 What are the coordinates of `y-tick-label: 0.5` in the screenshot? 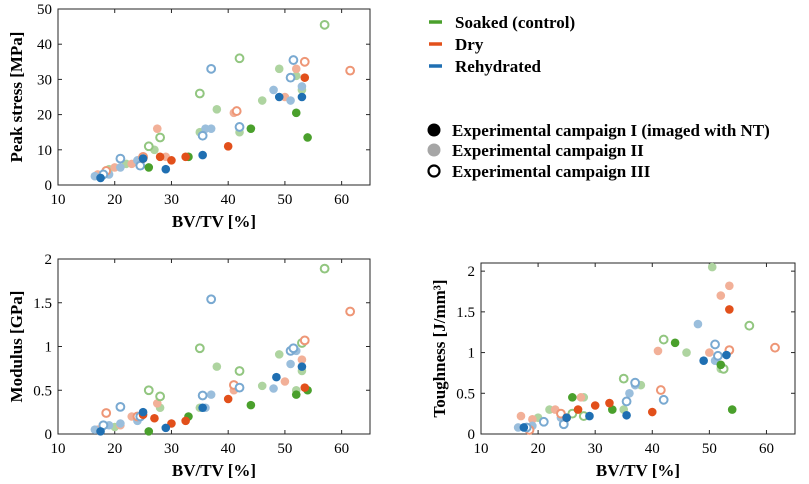 It's located at (42, 391).